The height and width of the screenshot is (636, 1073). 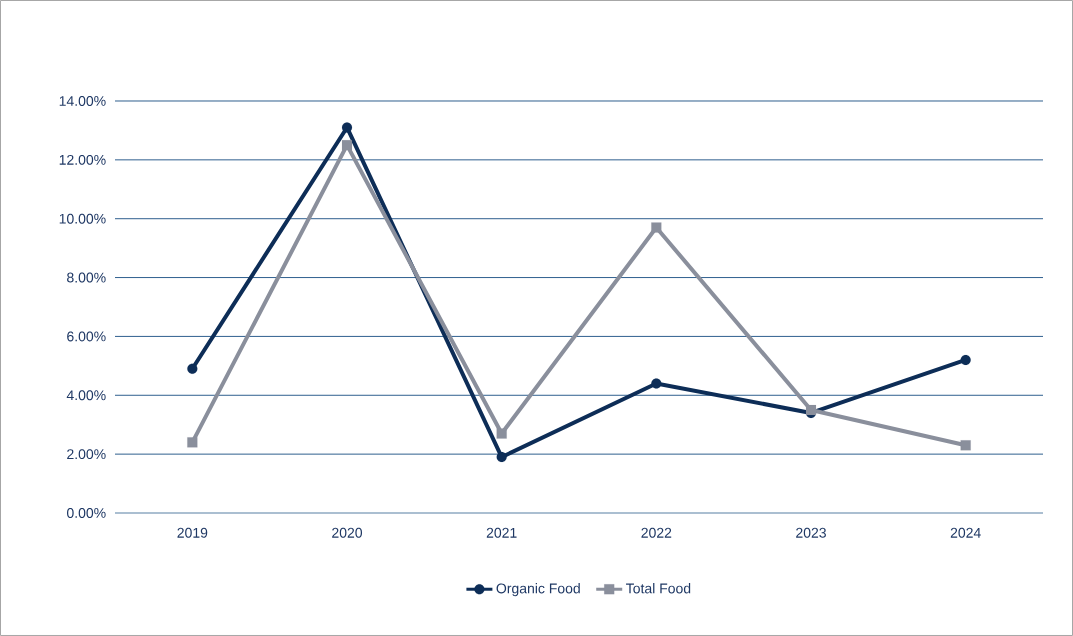 I want to click on legend-label: Organic Food, so click(x=538, y=590).